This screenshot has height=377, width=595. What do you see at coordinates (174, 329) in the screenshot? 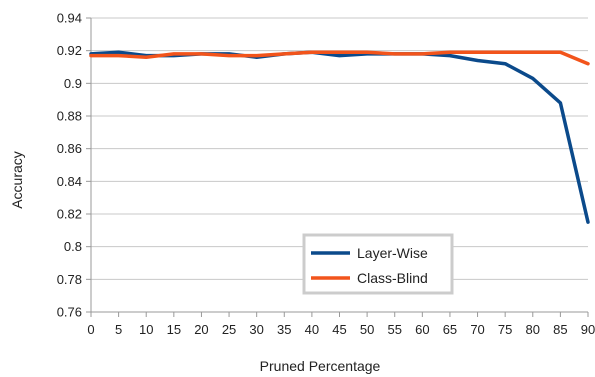
I see `x-tick-label: 15` at bounding box center [174, 329].